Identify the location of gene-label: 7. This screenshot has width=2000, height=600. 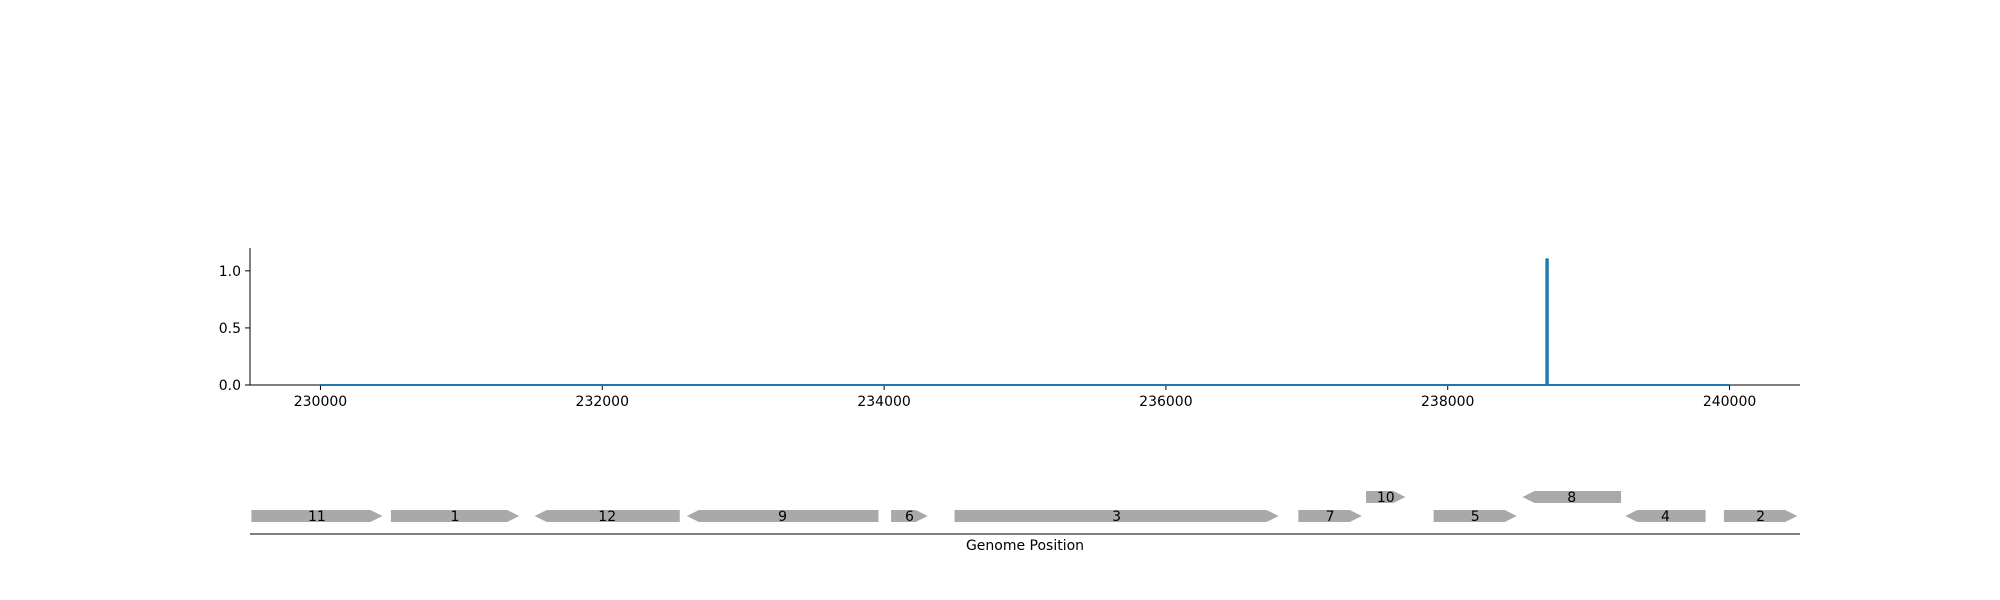
(1330, 517).